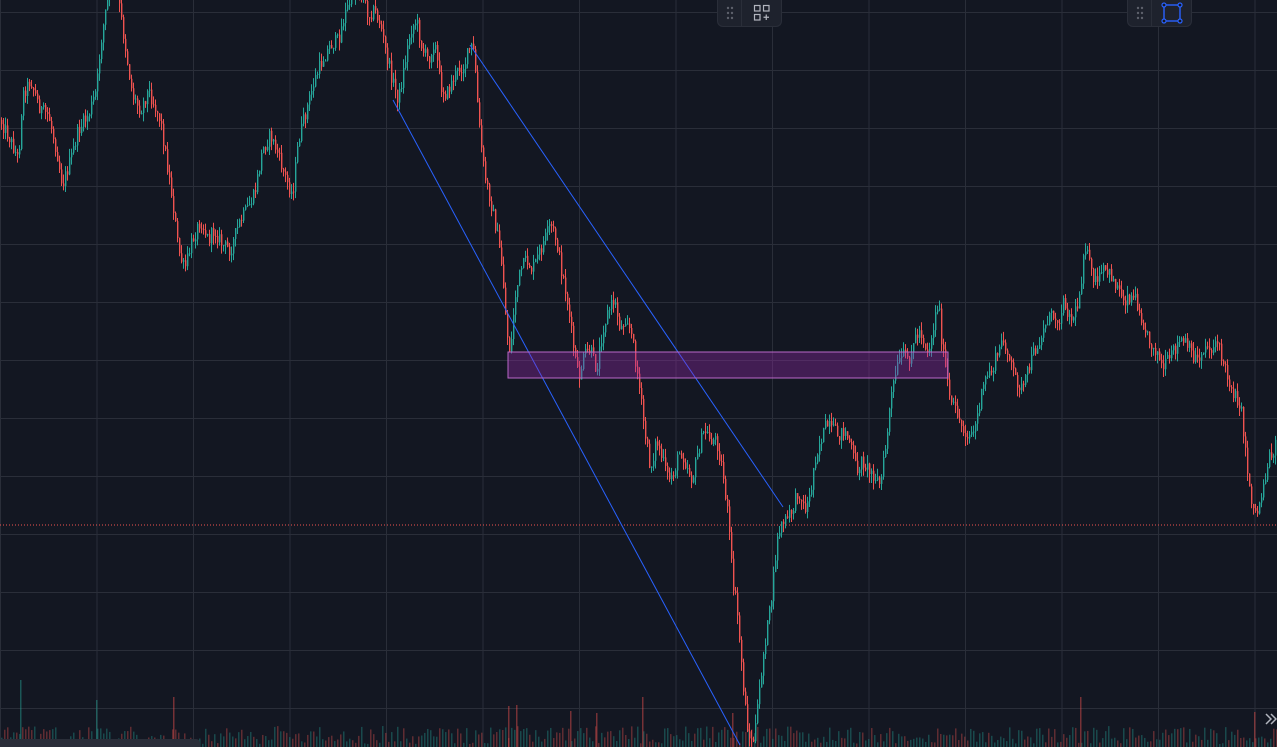  Describe the element at coordinates (1171, 13) in the screenshot. I see `rectangle-tool-button` at that location.